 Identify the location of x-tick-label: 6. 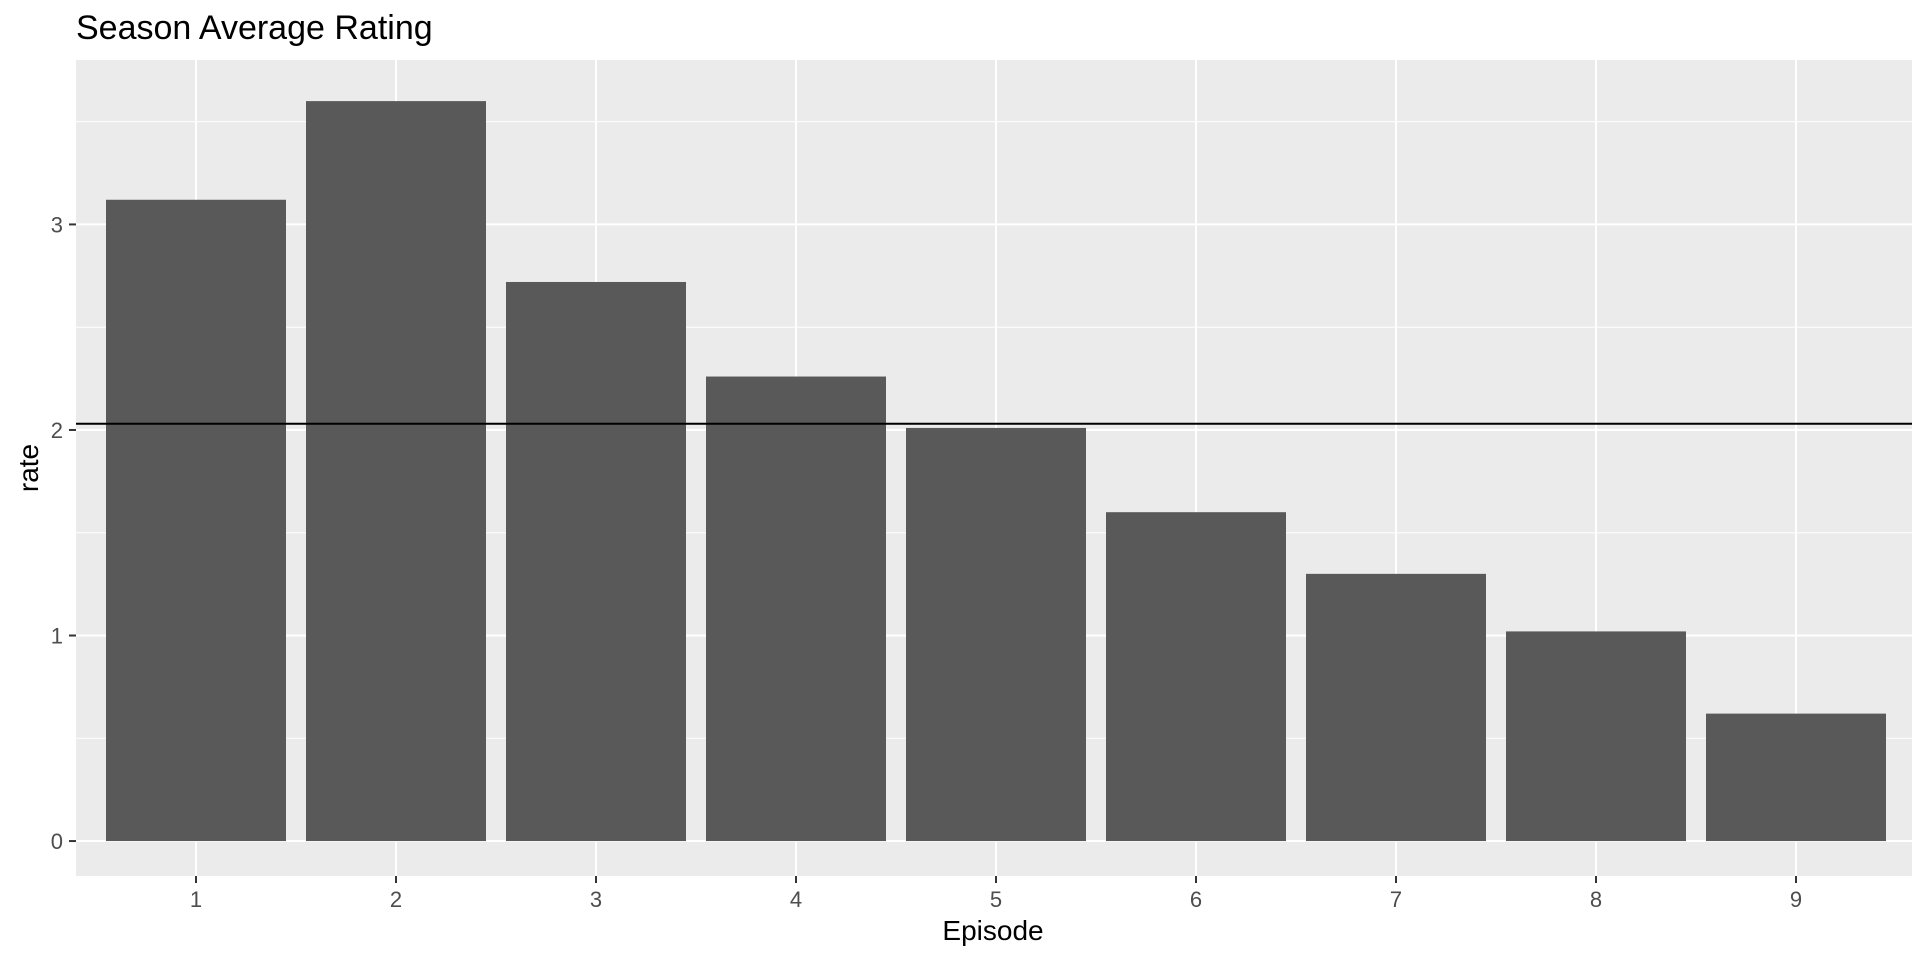
(1196, 899).